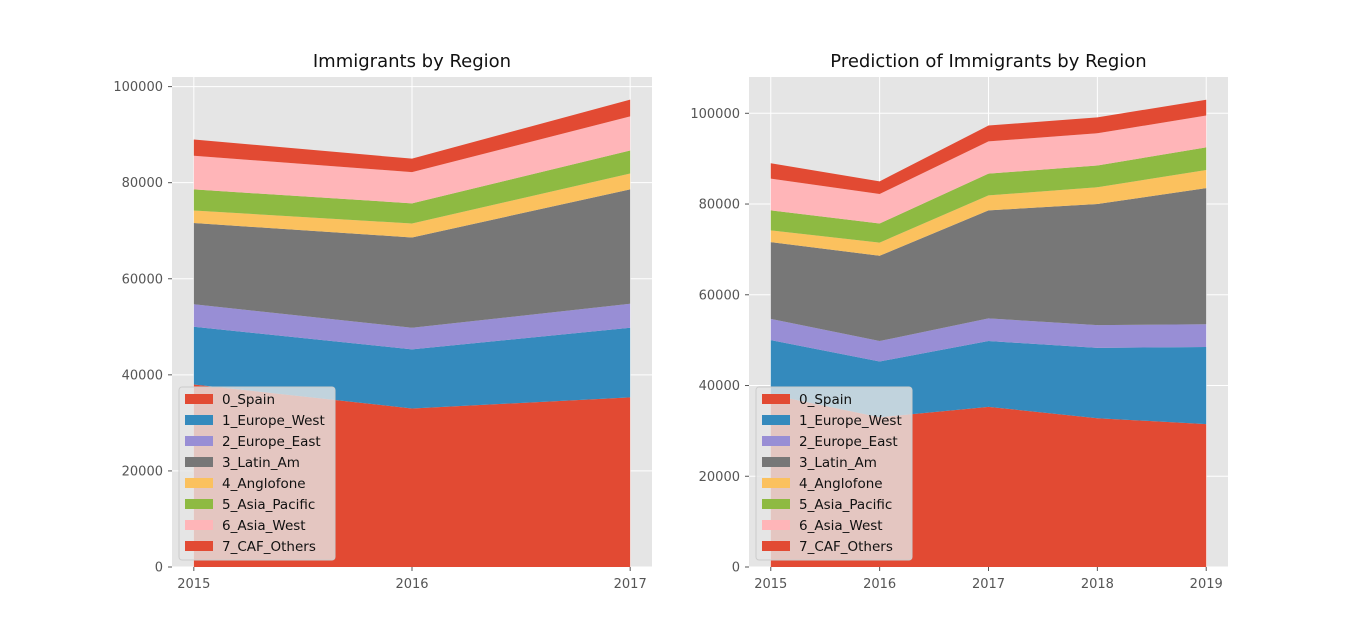 Image resolution: width=1366 pixels, height=637 pixels. I want to click on chart-title: Prediction of Immigrants by Region, so click(988, 61).